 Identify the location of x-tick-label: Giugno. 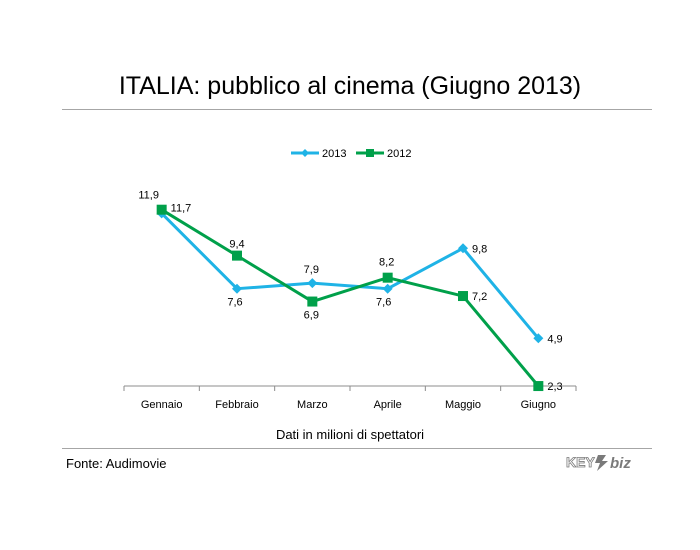
(538, 405).